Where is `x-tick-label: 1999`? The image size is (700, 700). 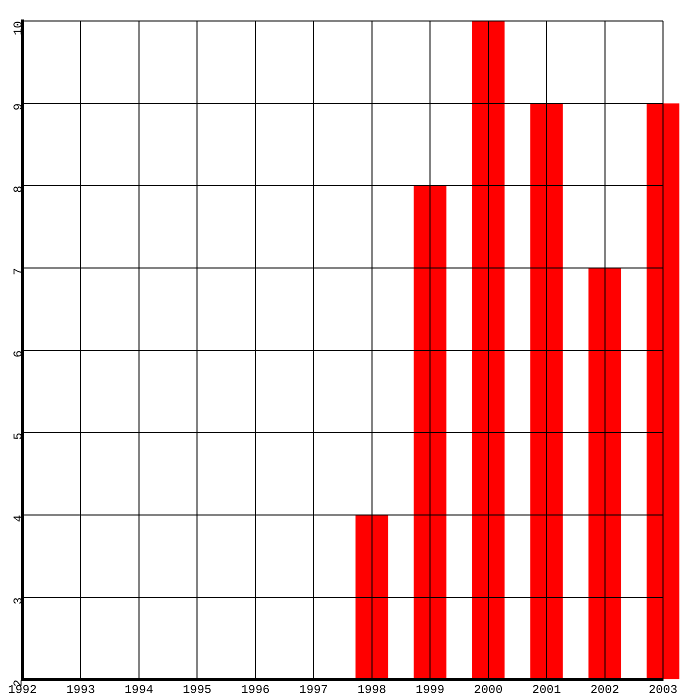
x-tick-label: 1999 is located at coordinates (430, 689).